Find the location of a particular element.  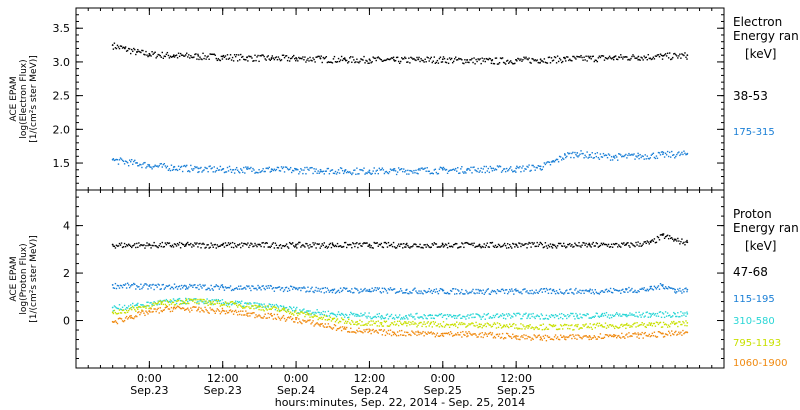

legend-label-38-53: 38-53 is located at coordinates (750, 96).